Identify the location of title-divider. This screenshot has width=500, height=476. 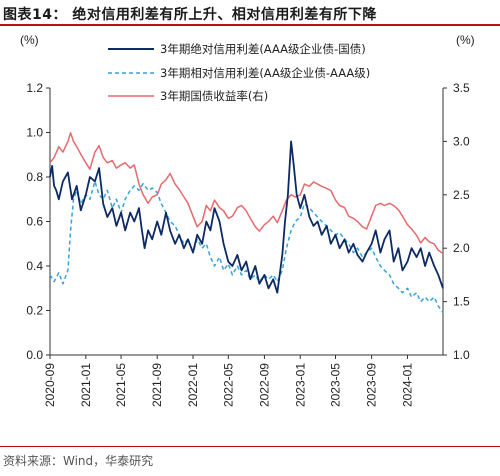
(250, 25).